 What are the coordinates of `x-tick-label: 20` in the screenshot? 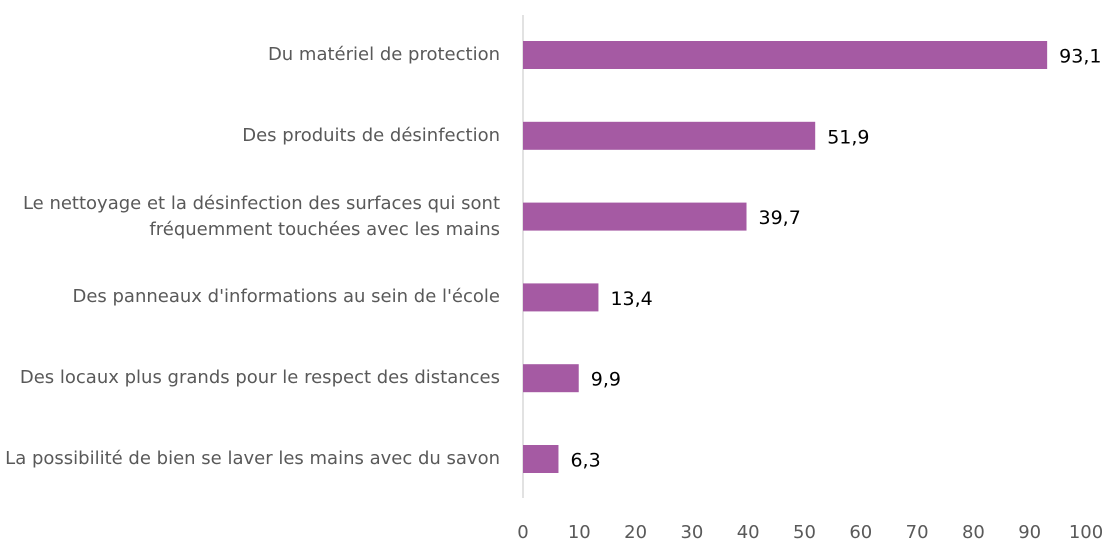 It's located at (635, 531).